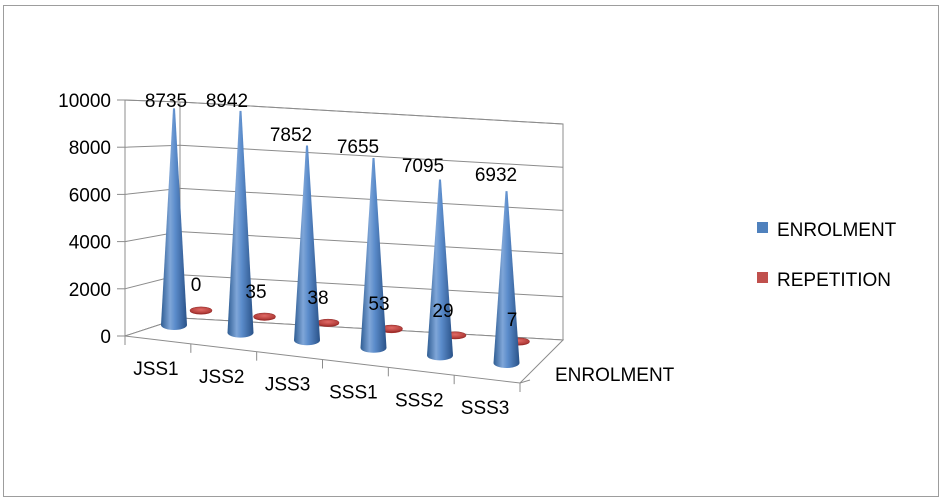 The width and height of the screenshot is (942, 501). I want to click on legend-label-repetition: REPETITION, so click(834, 280).